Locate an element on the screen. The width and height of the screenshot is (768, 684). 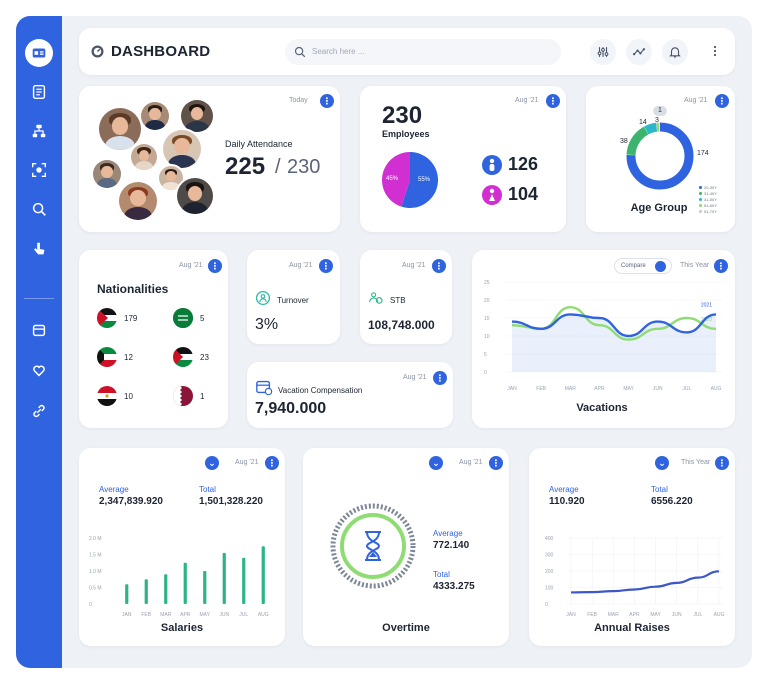
overtime-gauge is located at coordinates (373, 546).